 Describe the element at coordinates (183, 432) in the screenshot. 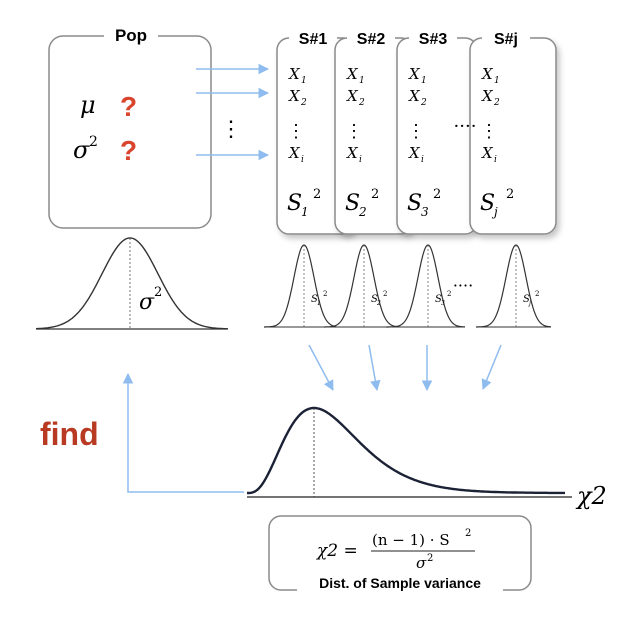

I see `find-arrow` at that location.